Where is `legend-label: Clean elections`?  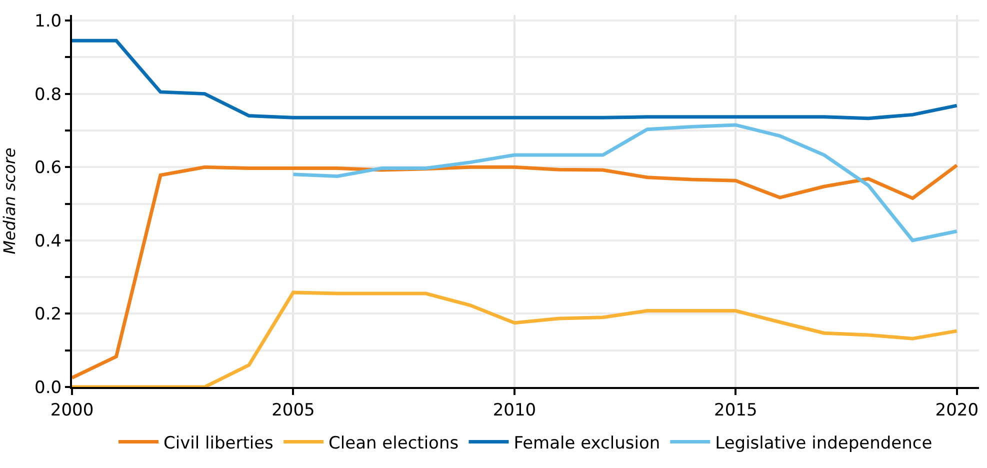 legend-label: Clean elections is located at coordinates (393, 443).